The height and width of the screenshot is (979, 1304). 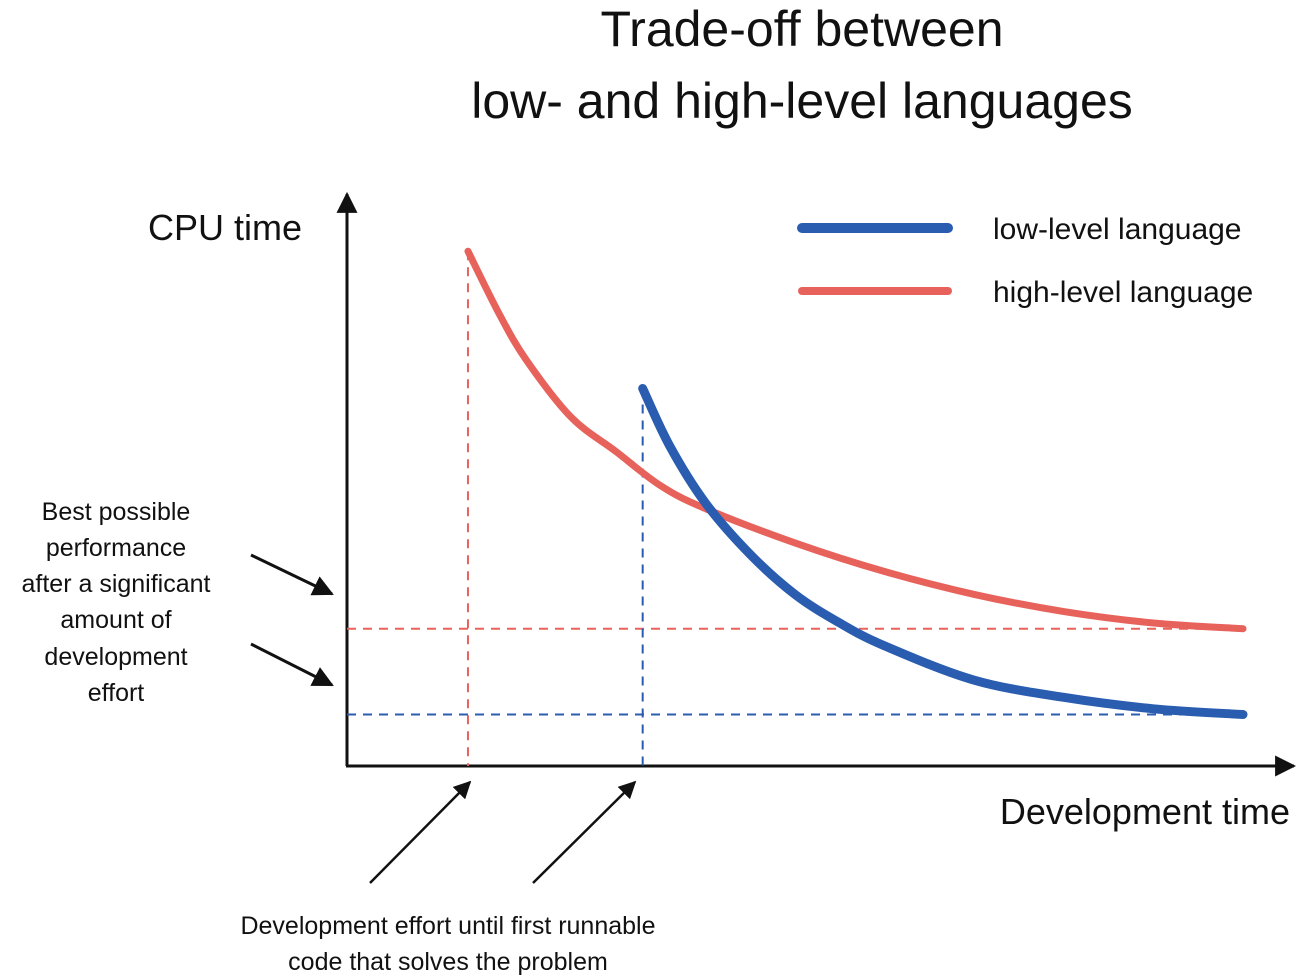 I want to click on annotation-arrow-low-start, so click(x=584, y=832).